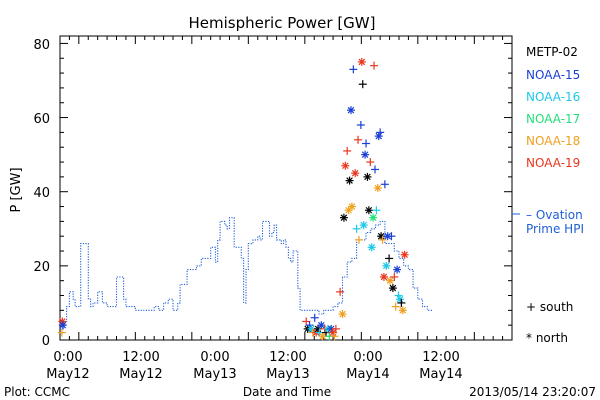 Image resolution: width=600 pixels, height=400 pixels. I want to click on legend-item-metp-02: METP-02, so click(552, 52).